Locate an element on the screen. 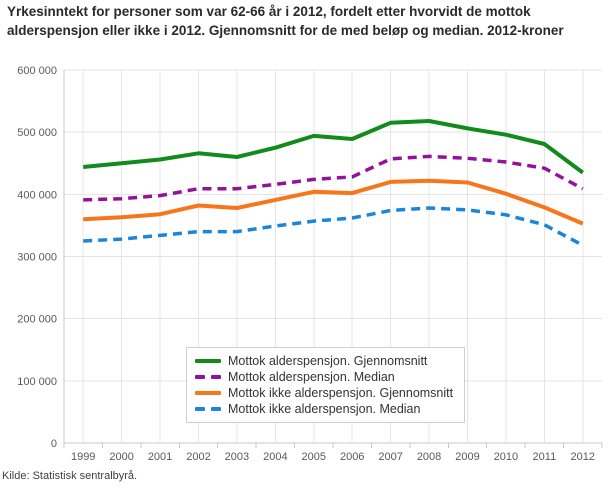 This screenshot has width=610, height=488. legend-item-0: Mottok alderspensjon. Gjennomsnitt is located at coordinates (324, 361).